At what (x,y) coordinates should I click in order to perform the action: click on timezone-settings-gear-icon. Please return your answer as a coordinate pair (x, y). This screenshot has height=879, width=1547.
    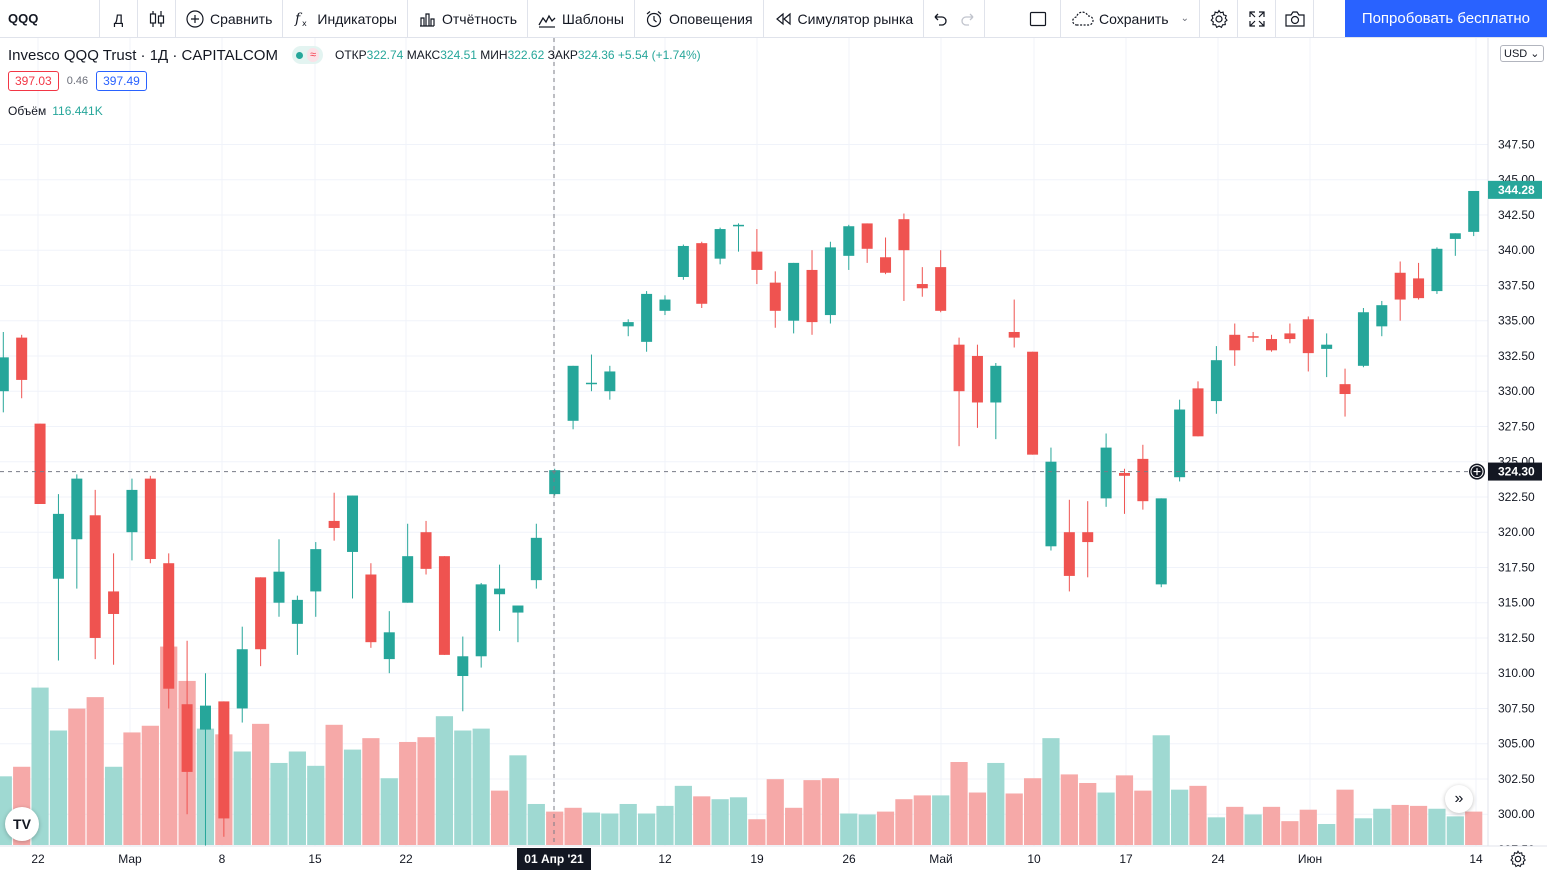
    Looking at the image, I should click on (1518, 859).